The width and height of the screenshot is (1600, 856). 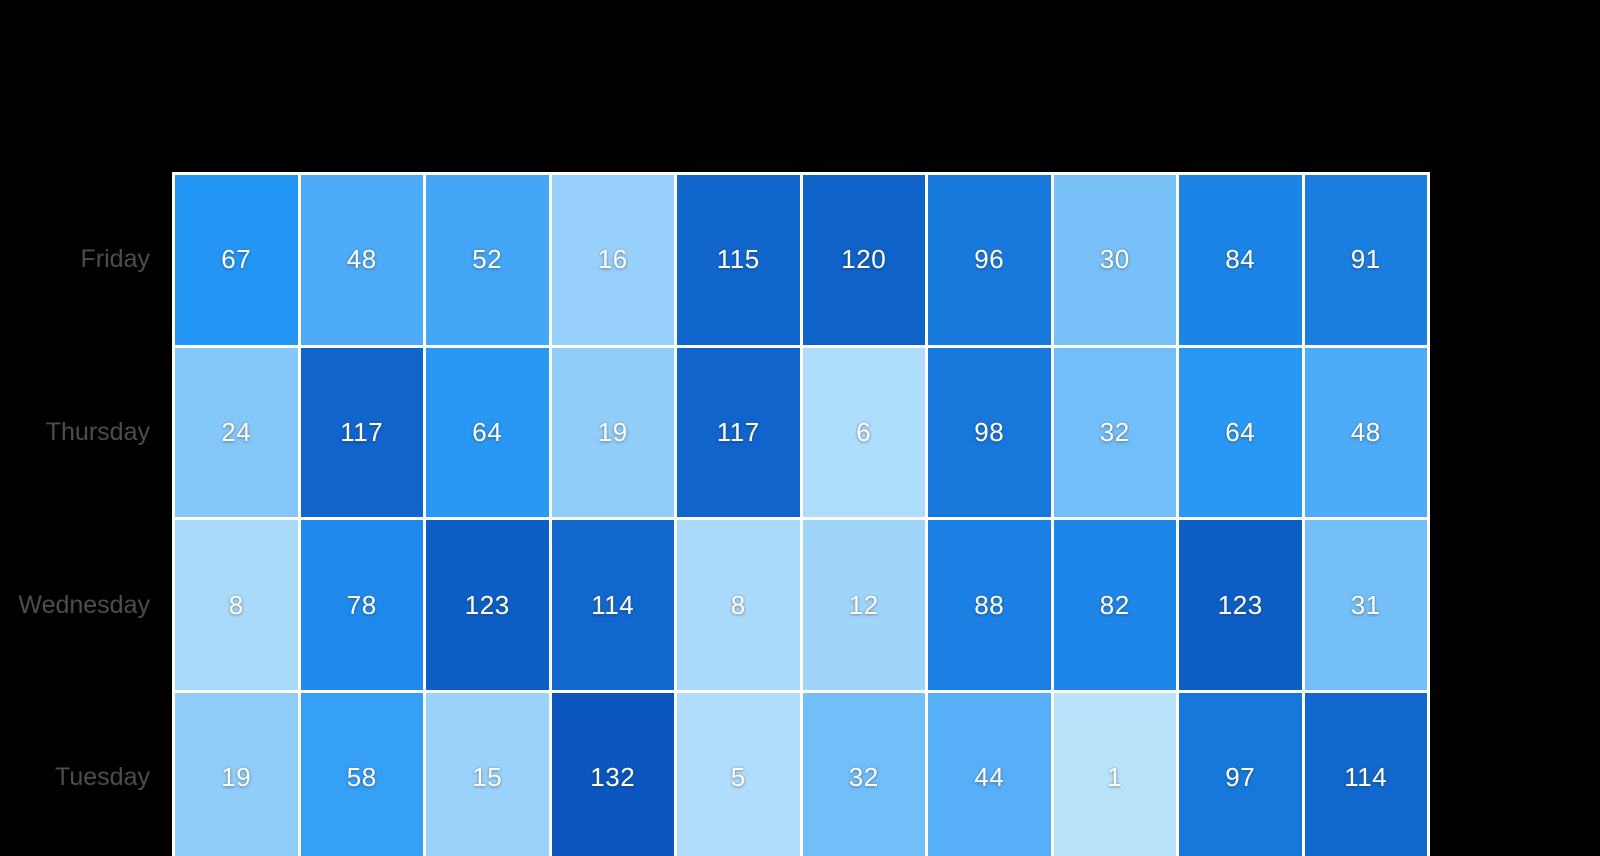 I want to click on row-label-wednesday: Wednesday, so click(x=84, y=604).